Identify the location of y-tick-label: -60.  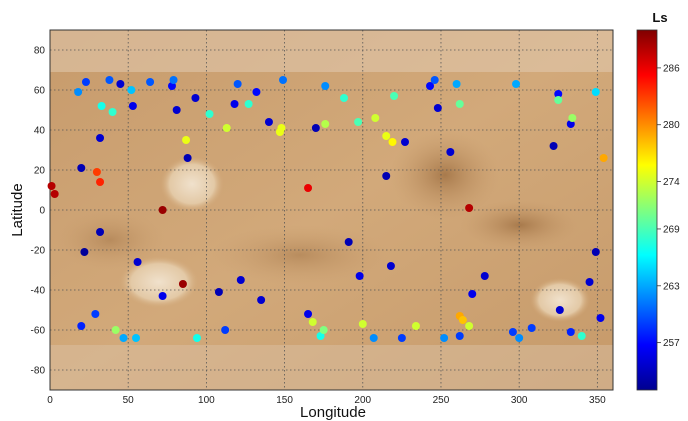
(38, 331).